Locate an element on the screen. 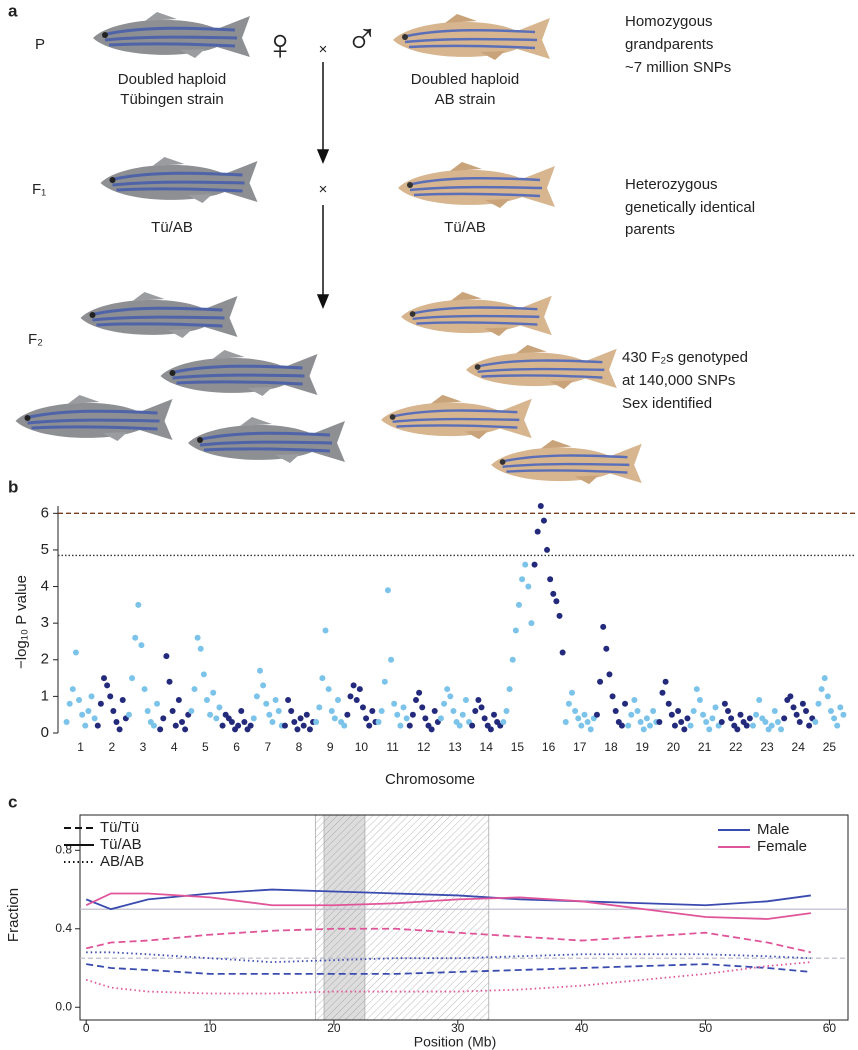 This screenshot has width=858, height=1050. y-tick-label: 4 is located at coordinates (45, 586).